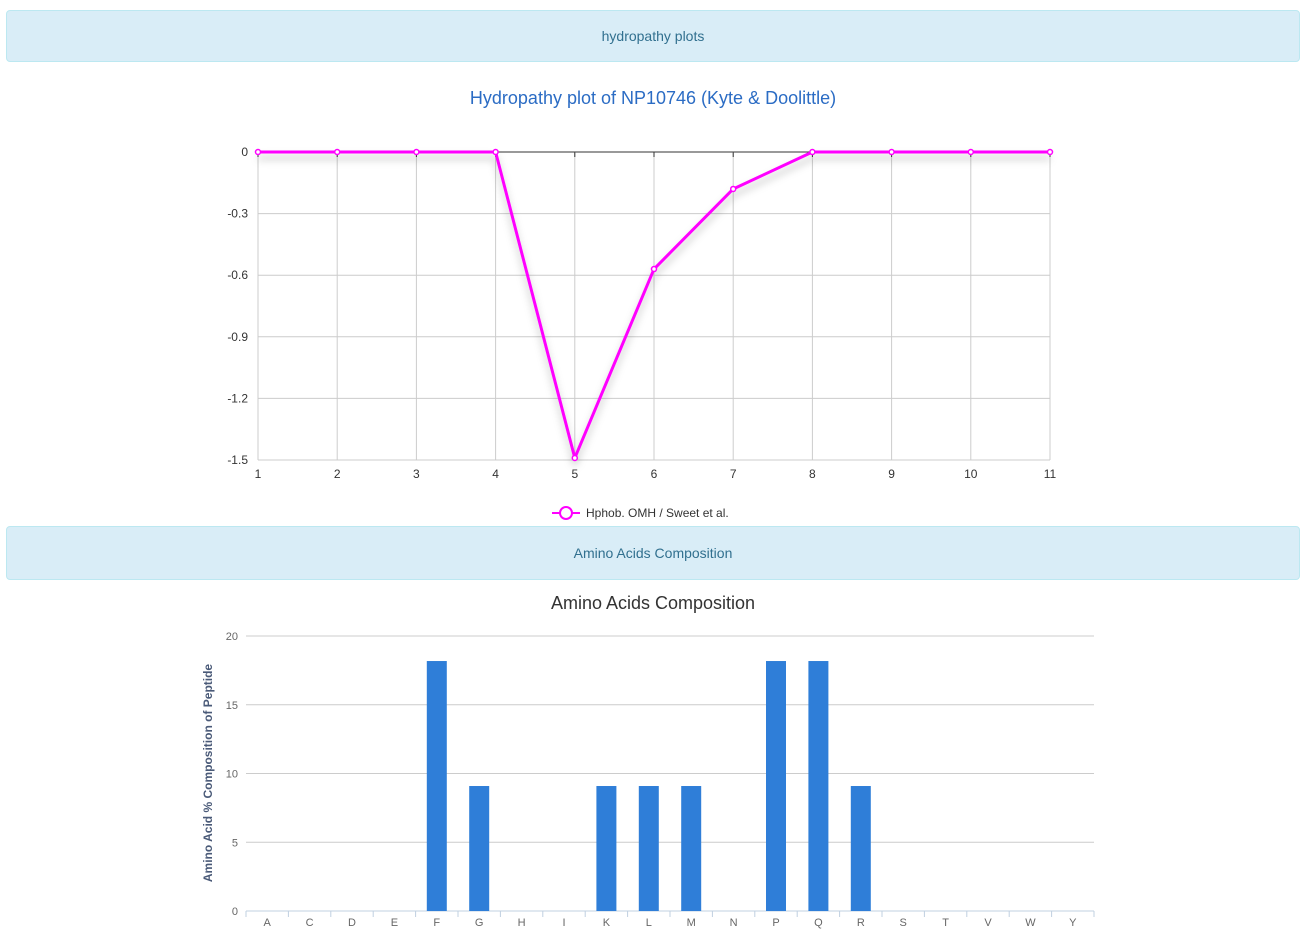 This screenshot has height=950, width=1306. I want to click on hydropathy-panel-heading: hydropathy plots, so click(653, 36).